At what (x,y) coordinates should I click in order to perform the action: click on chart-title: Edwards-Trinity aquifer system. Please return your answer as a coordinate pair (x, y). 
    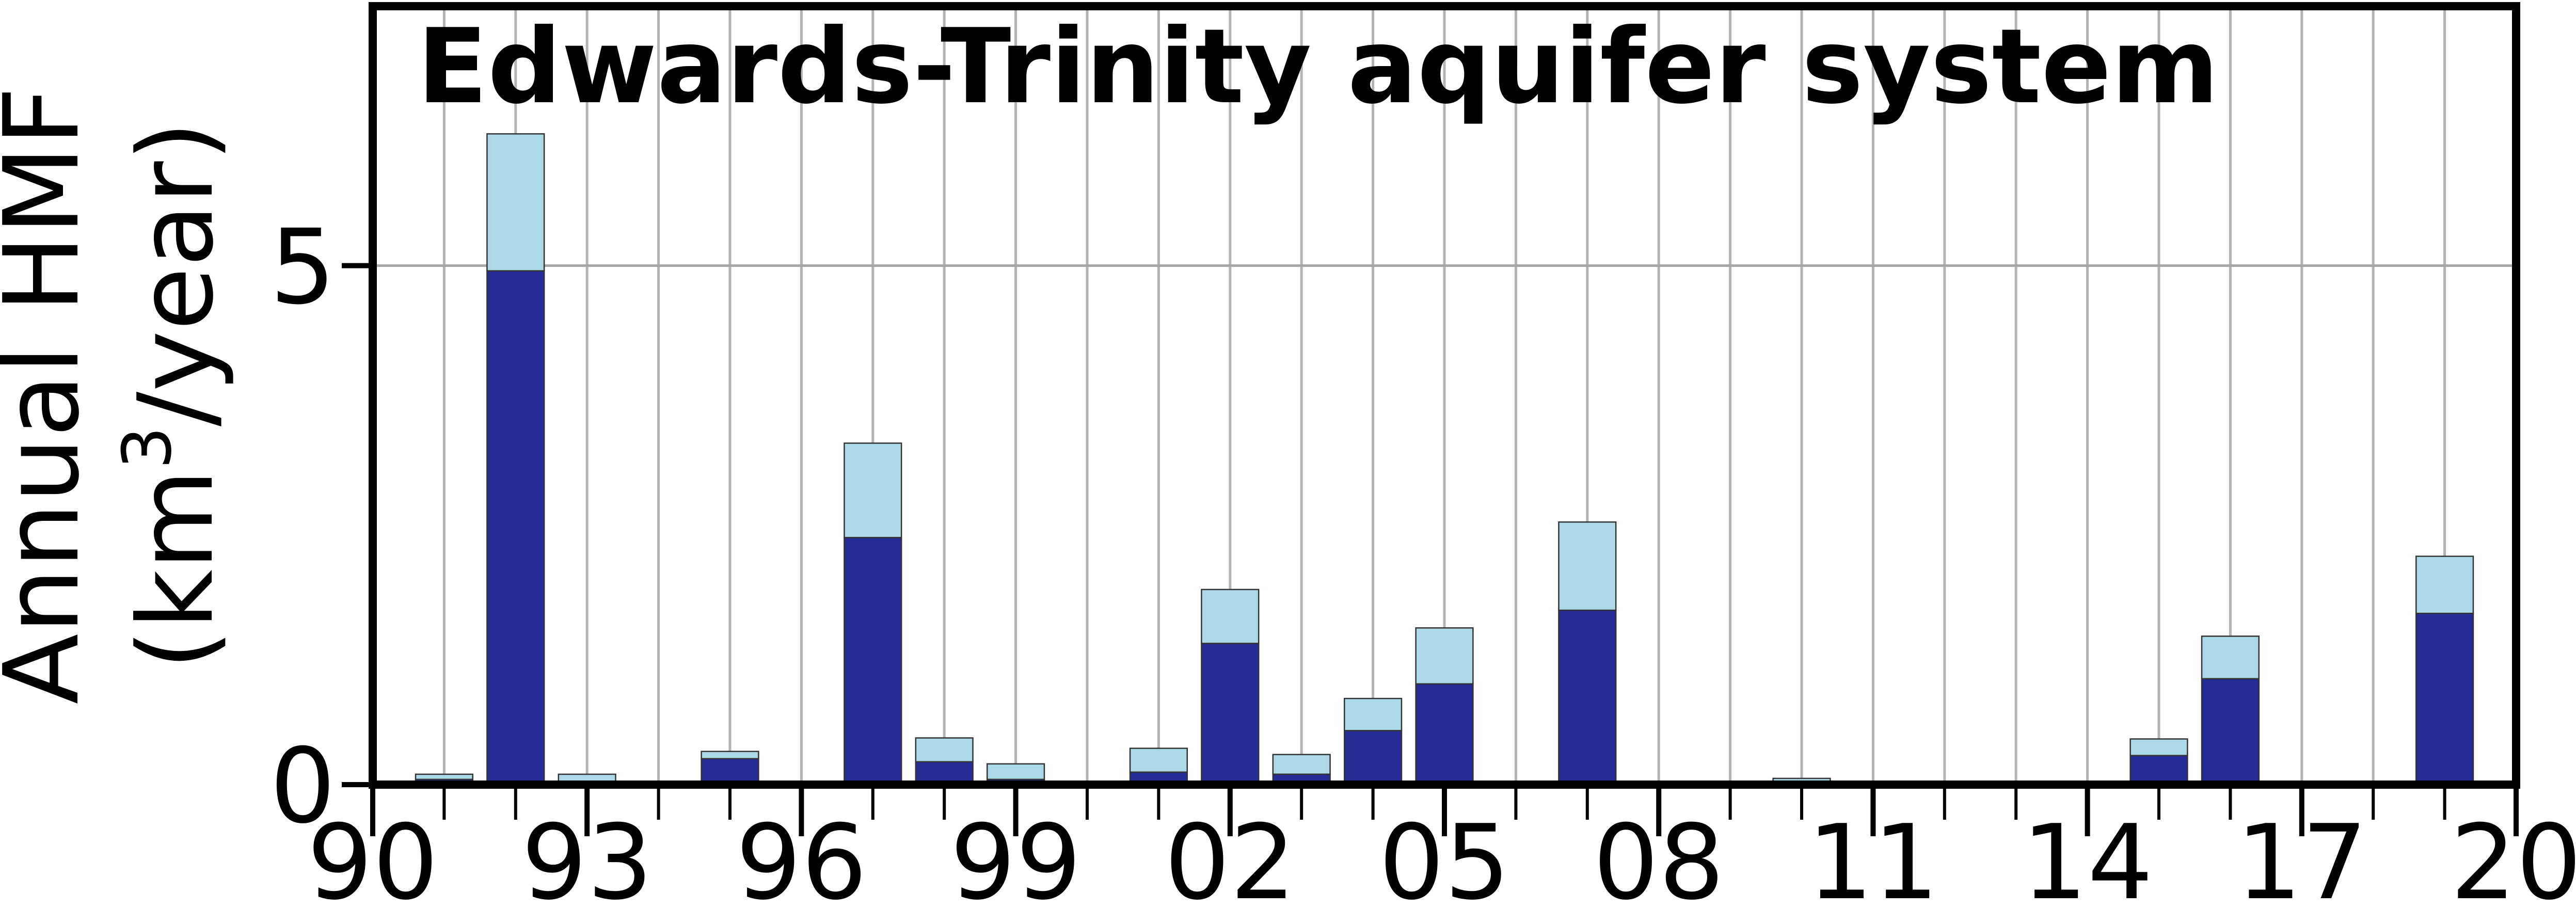
    Looking at the image, I should click on (1318, 67).